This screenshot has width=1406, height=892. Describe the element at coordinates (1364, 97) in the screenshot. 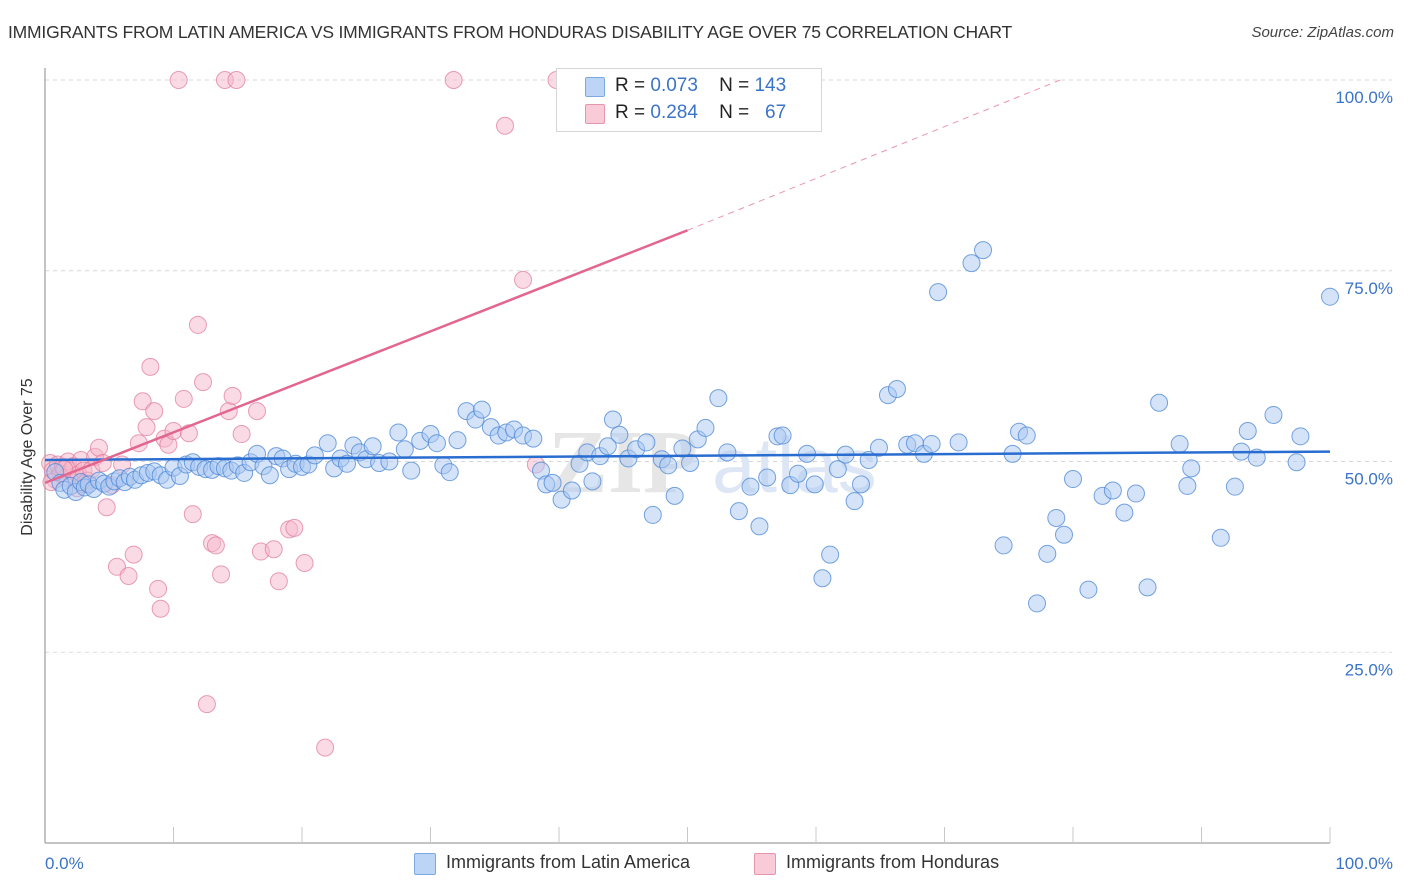

I see `y-tick-label: 100.0%` at that location.